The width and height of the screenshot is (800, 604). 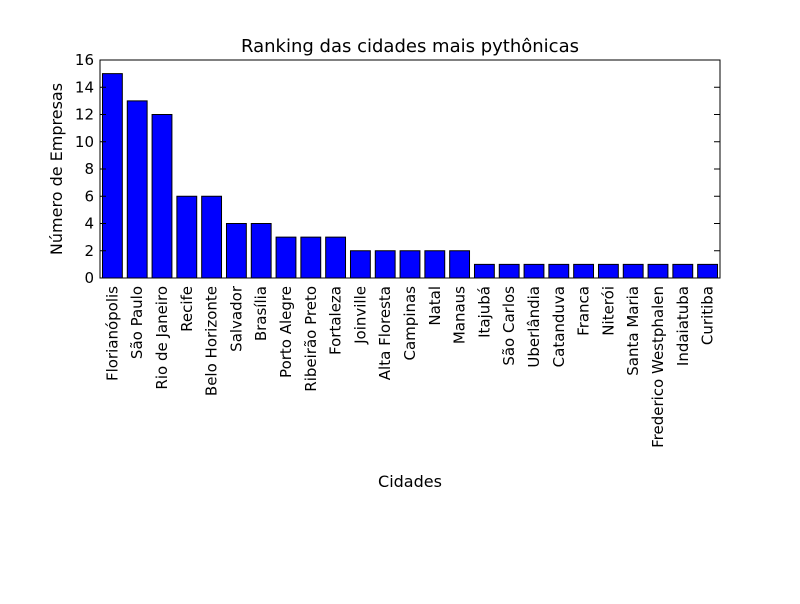 What do you see at coordinates (385, 333) in the screenshot?
I see `x-tick-label: Alta Floresta` at bounding box center [385, 333].